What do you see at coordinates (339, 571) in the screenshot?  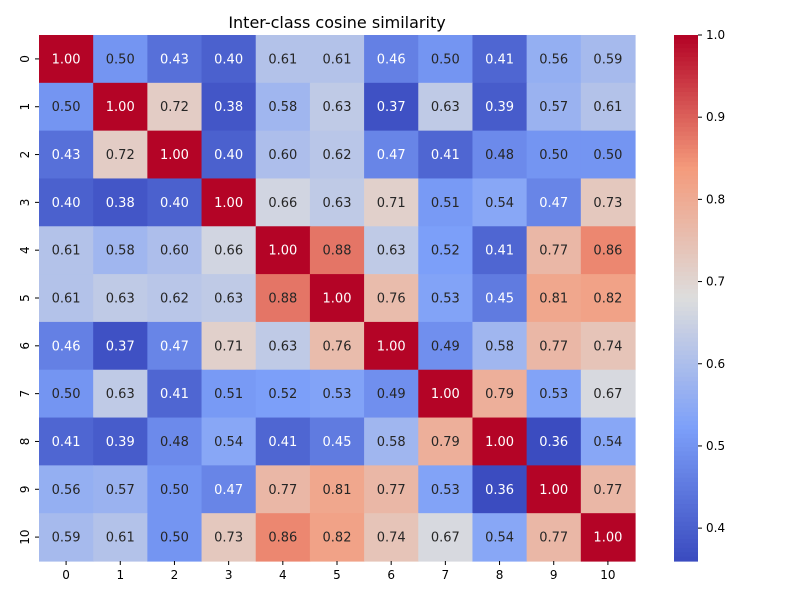 I see `x-axis: 0 1 2 3 4 5 6 7 8 9 10` at bounding box center [339, 571].